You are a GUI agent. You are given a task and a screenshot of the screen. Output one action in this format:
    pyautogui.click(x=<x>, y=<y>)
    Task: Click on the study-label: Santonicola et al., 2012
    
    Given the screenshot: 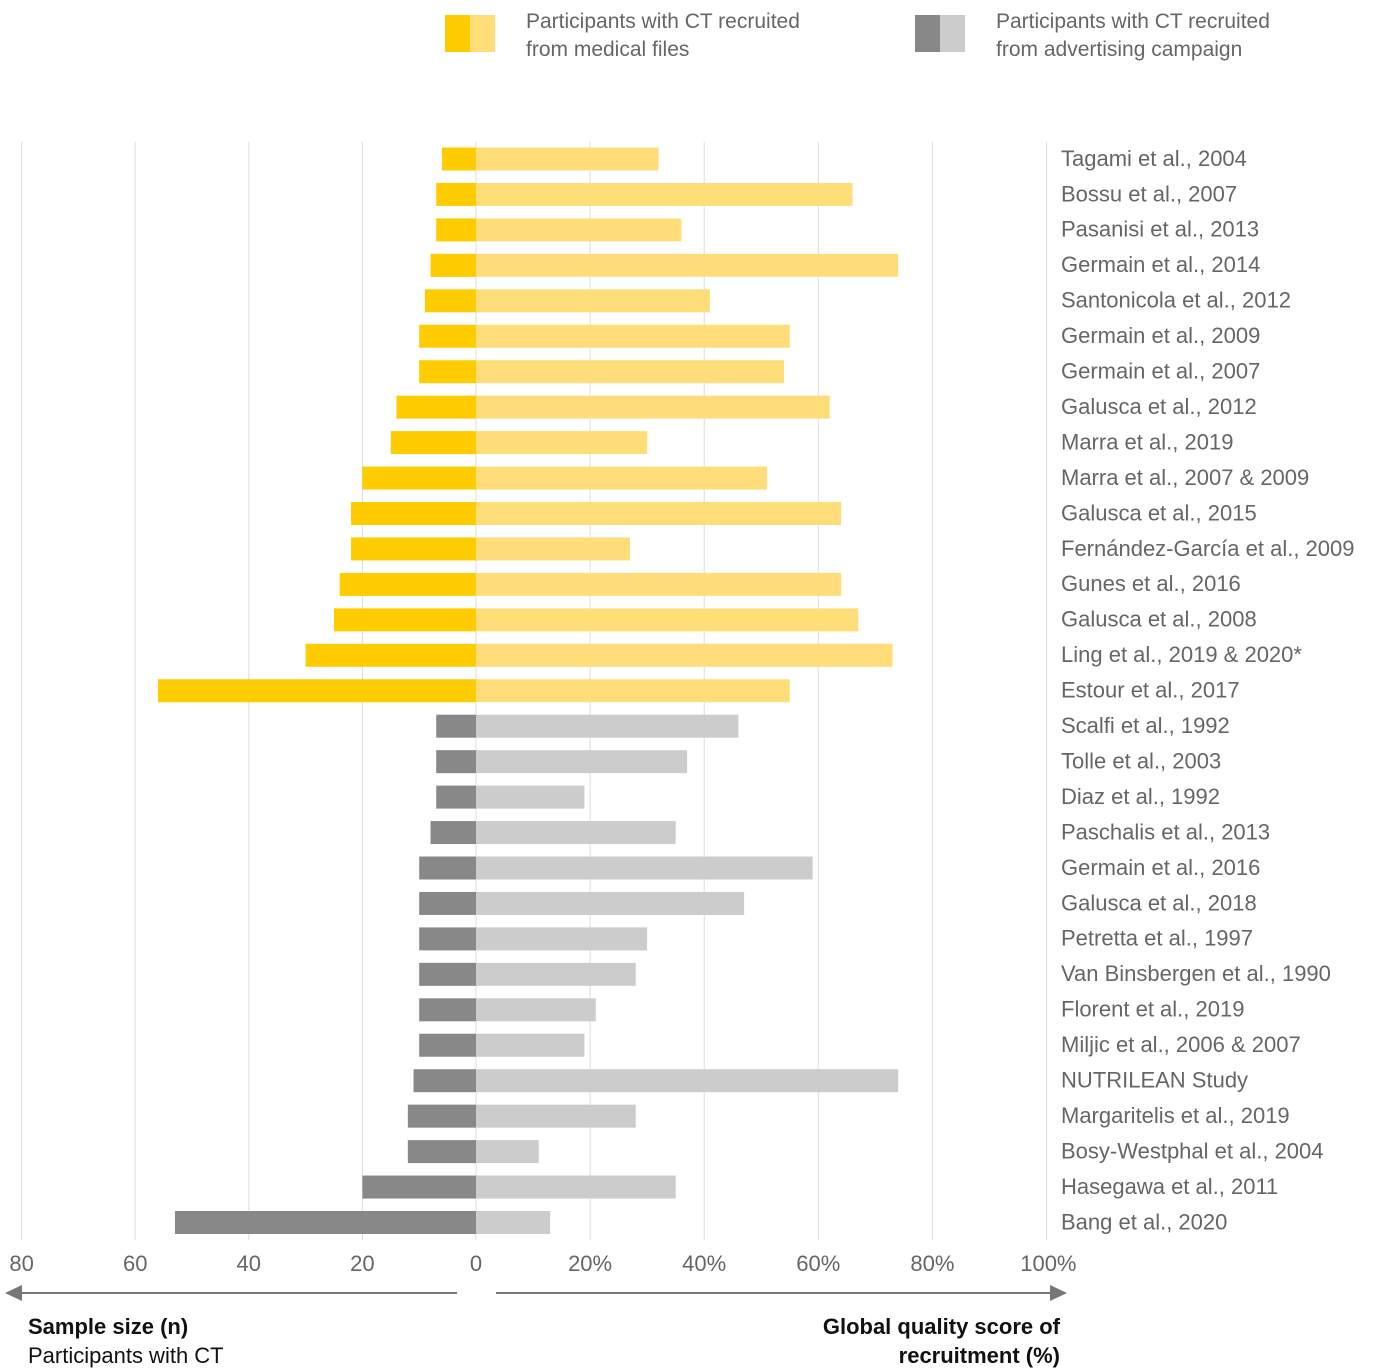 What is the action you would take?
    pyautogui.click(x=1176, y=300)
    